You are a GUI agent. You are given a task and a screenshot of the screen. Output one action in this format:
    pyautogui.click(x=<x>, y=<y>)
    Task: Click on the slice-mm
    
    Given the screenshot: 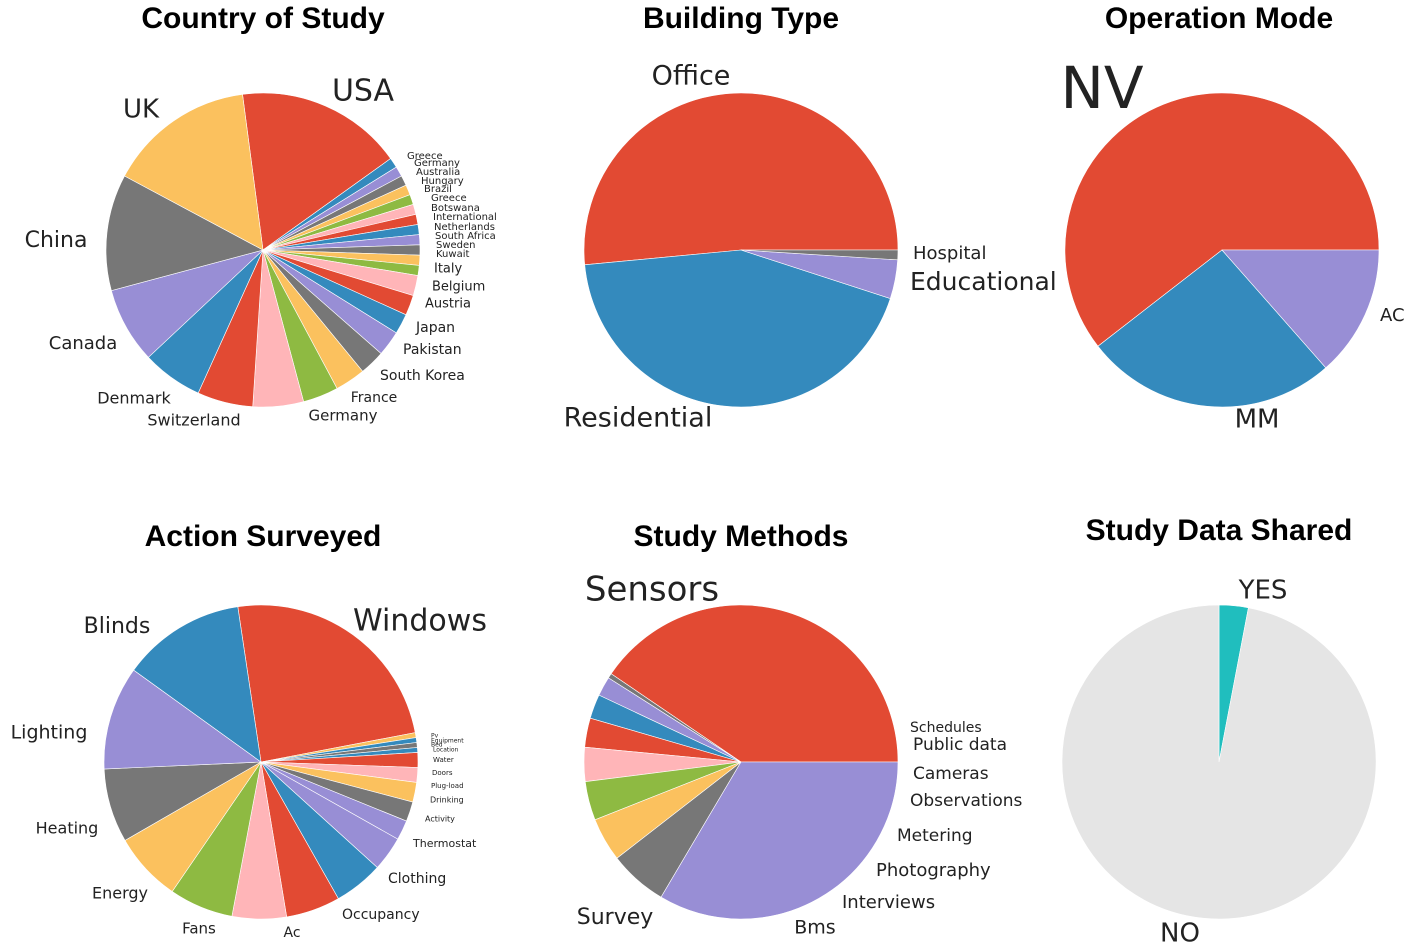 What is the action you would take?
    pyautogui.click(x=1212, y=328)
    